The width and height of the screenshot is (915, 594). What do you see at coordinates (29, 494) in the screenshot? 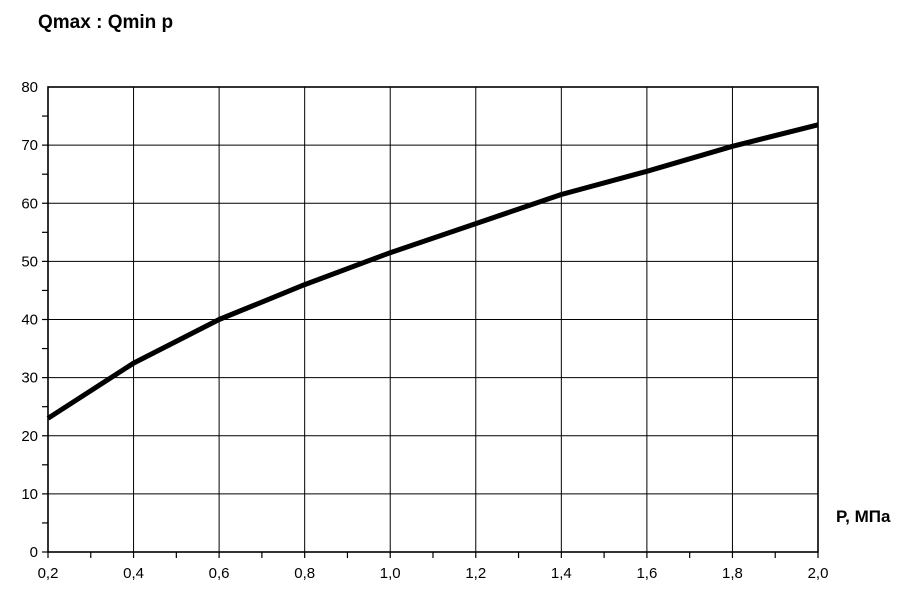
I see `y-tick-label: 10` at bounding box center [29, 494].